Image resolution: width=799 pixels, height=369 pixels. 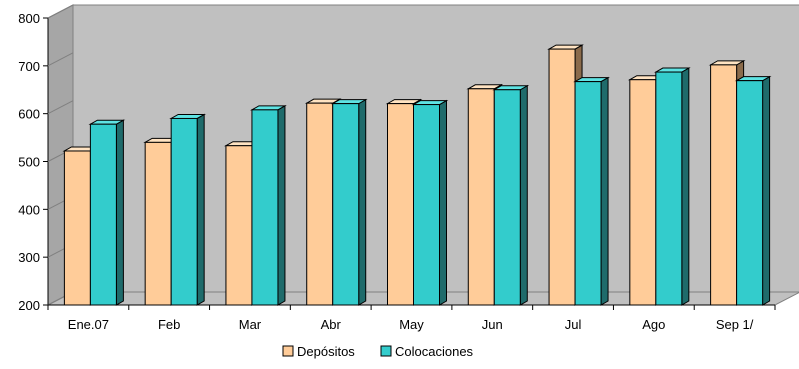 What do you see at coordinates (434, 351) in the screenshot?
I see `legend-label: Colocaciones` at bounding box center [434, 351].